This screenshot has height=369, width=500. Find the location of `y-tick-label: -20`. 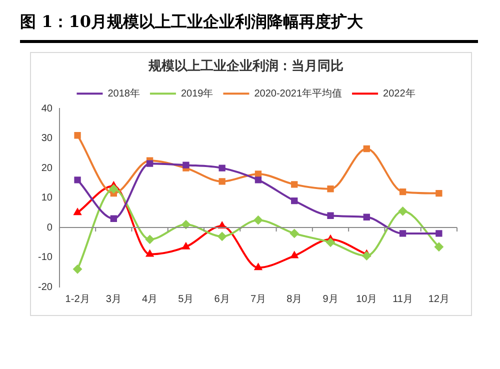

y-tick-label: -20 is located at coordinates (45, 287).